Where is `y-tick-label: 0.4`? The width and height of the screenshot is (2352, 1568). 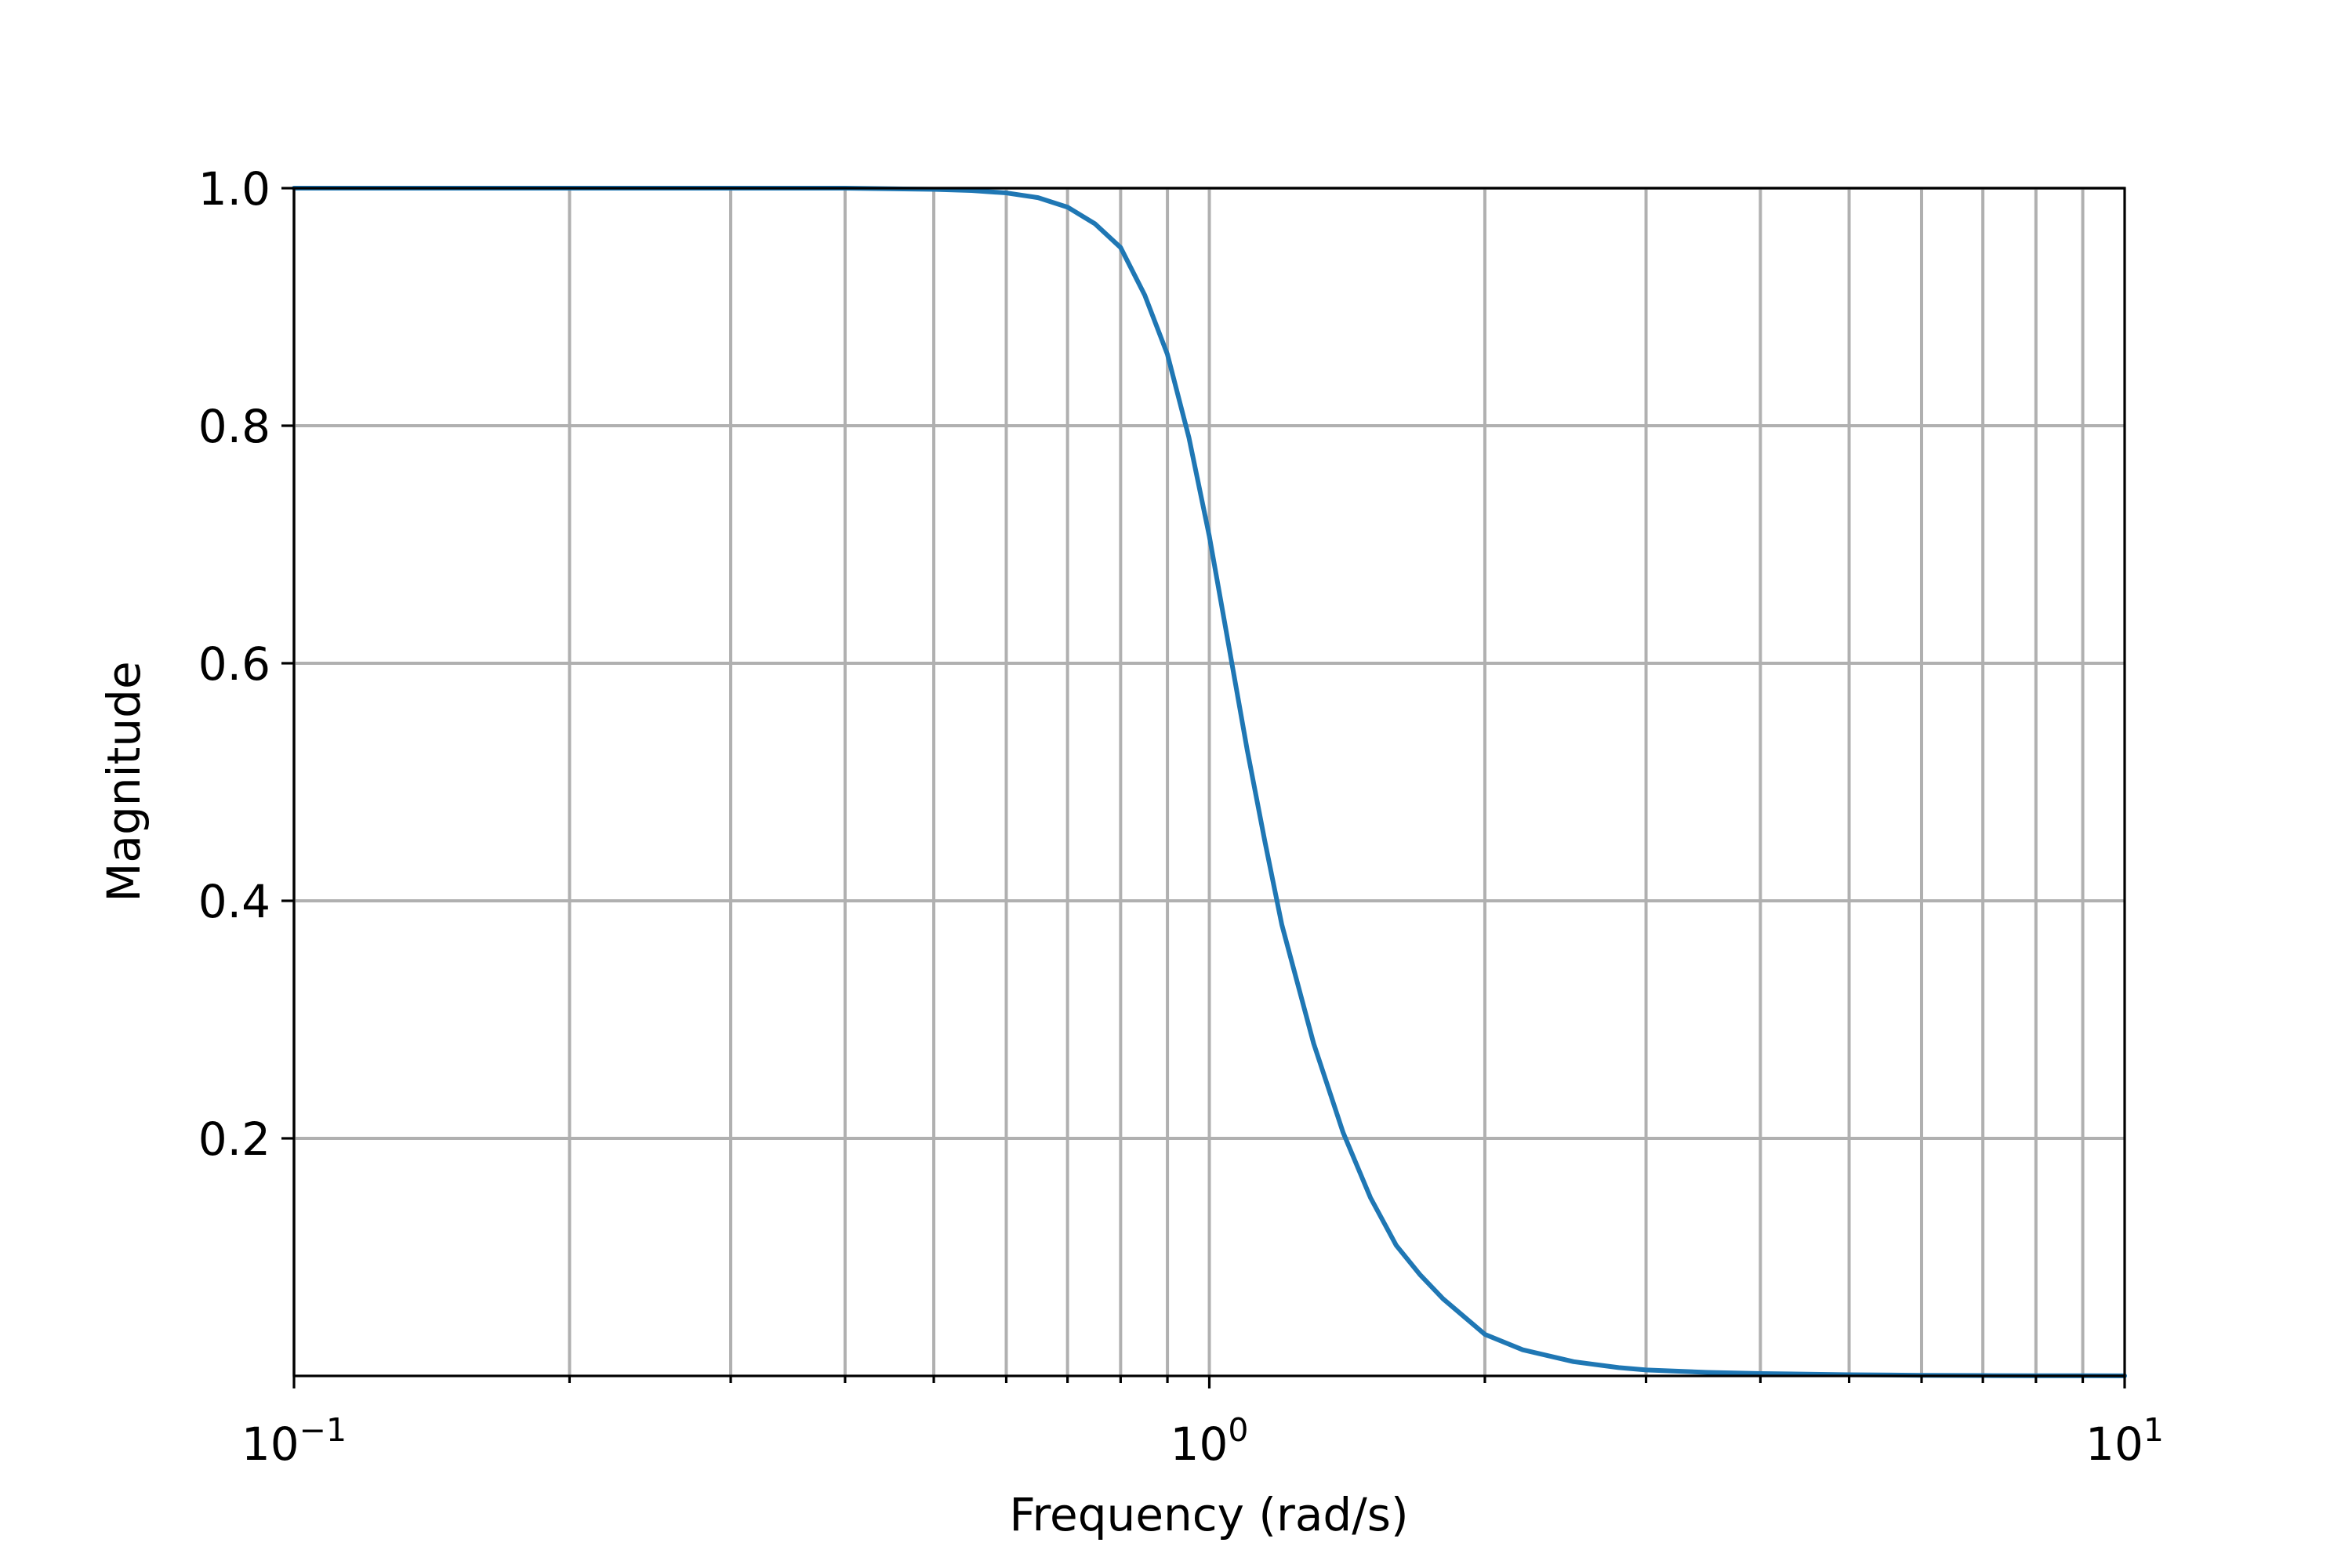 y-tick-label: 0.4 is located at coordinates (234, 901).